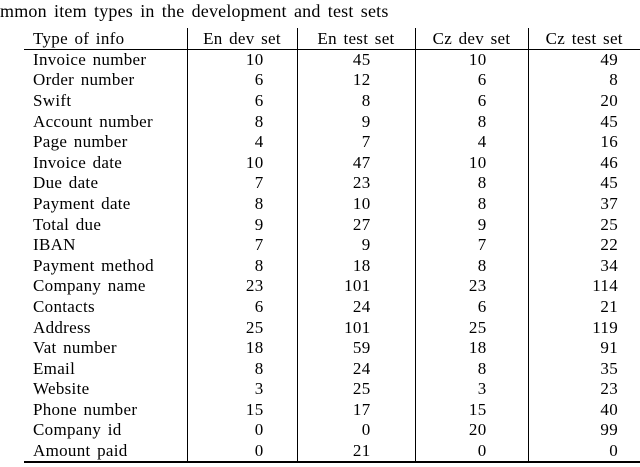 This screenshot has width=640, height=467. What do you see at coordinates (583, 348) in the screenshot?
I see `count-cell: 91` at bounding box center [583, 348].